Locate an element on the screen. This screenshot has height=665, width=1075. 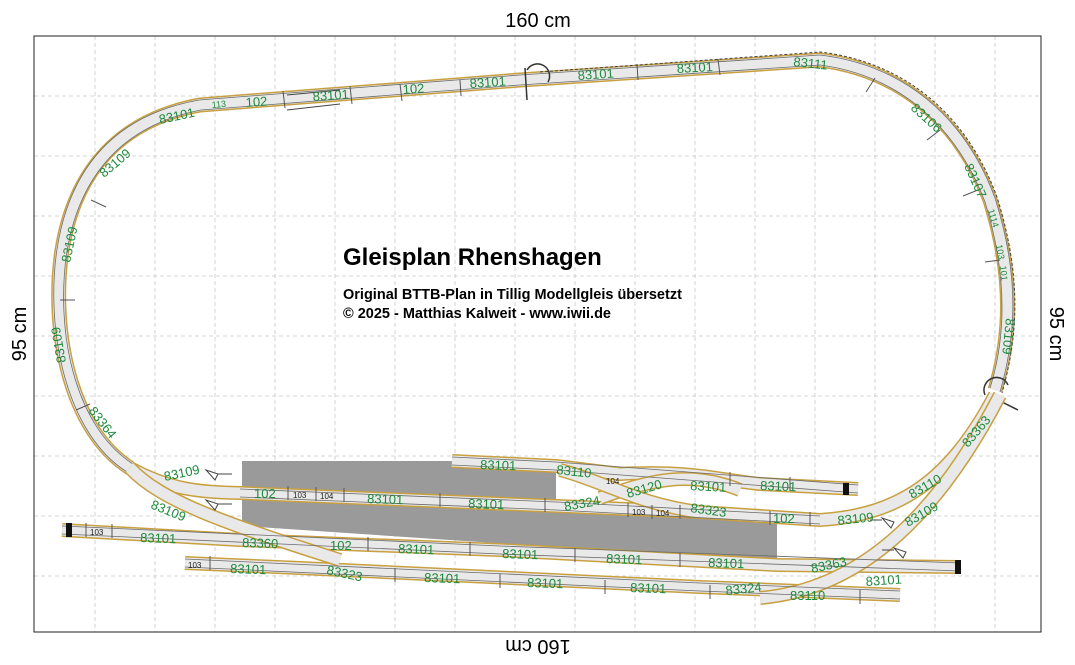
track-label: 83111 is located at coordinates (811, 63).